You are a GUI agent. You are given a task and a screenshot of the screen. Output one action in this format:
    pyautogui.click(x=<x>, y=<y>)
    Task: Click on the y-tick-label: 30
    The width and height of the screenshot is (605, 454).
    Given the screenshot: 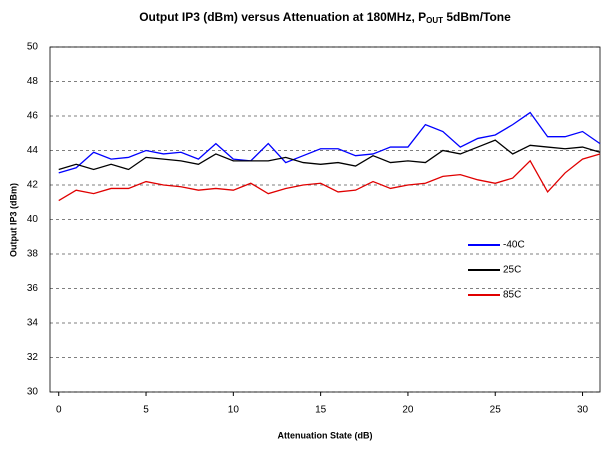 What is the action you would take?
    pyautogui.click(x=33, y=392)
    